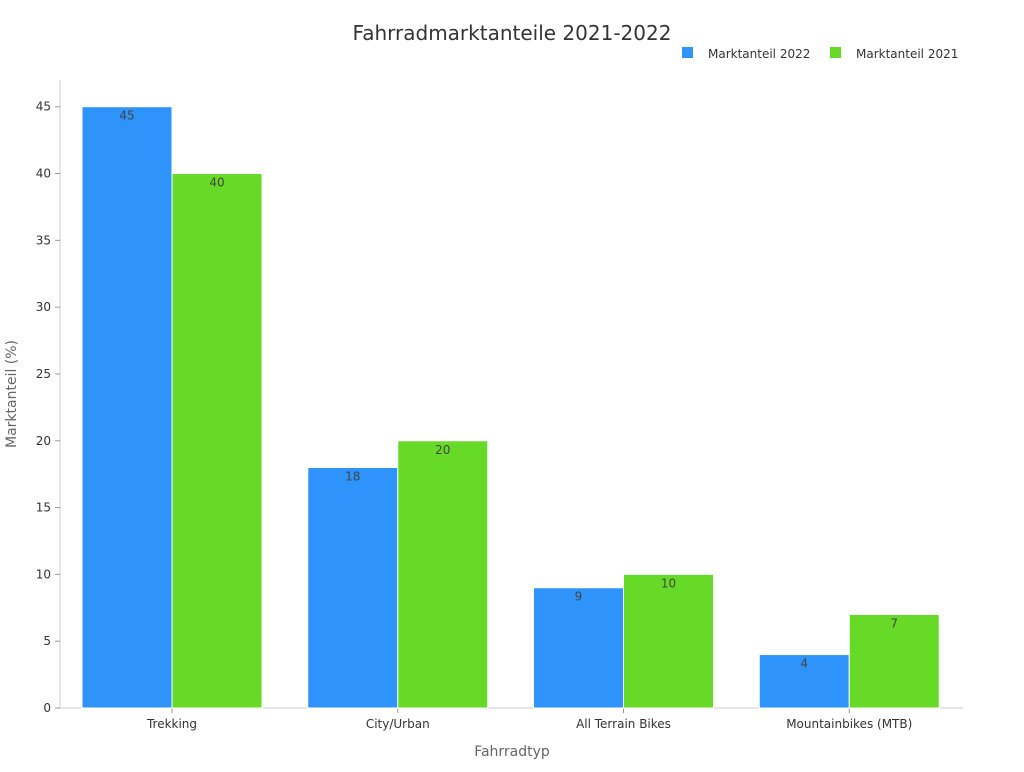 The height and width of the screenshot is (772, 1024). I want to click on legend-swatch-2022, so click(687, 52).